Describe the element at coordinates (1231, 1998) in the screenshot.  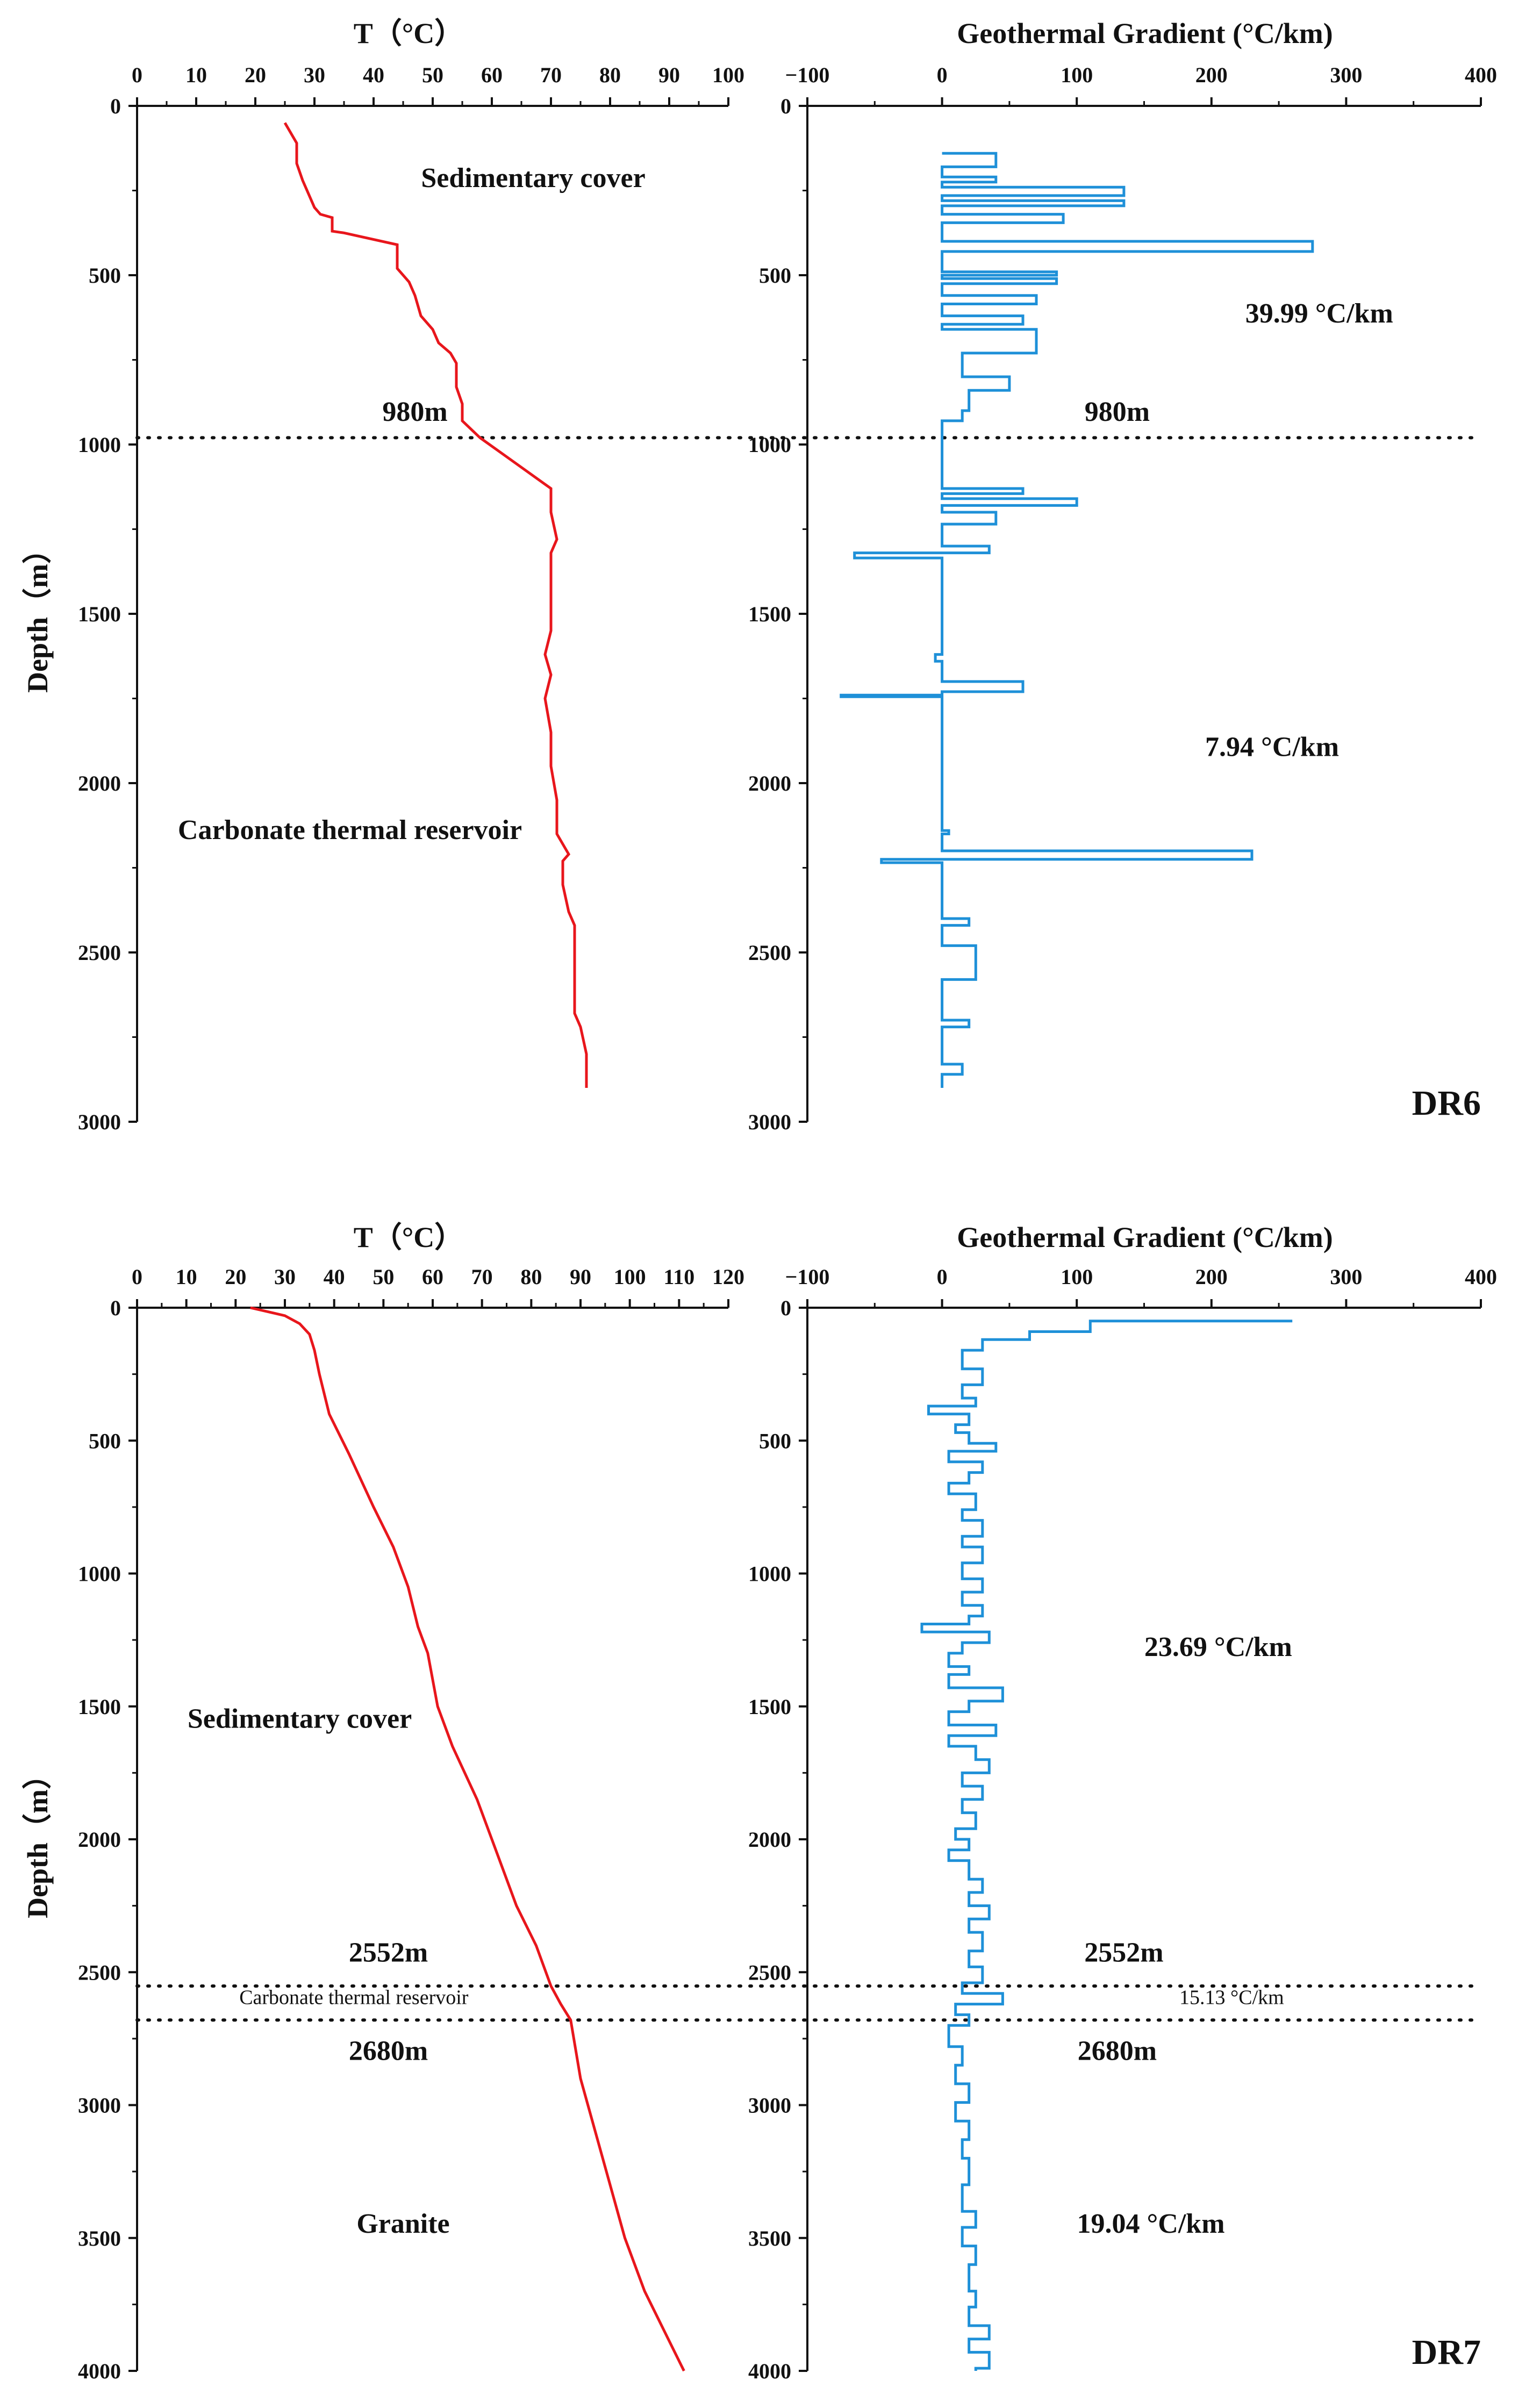
I see `annotation-label: 15.13 °C/km` at that location.